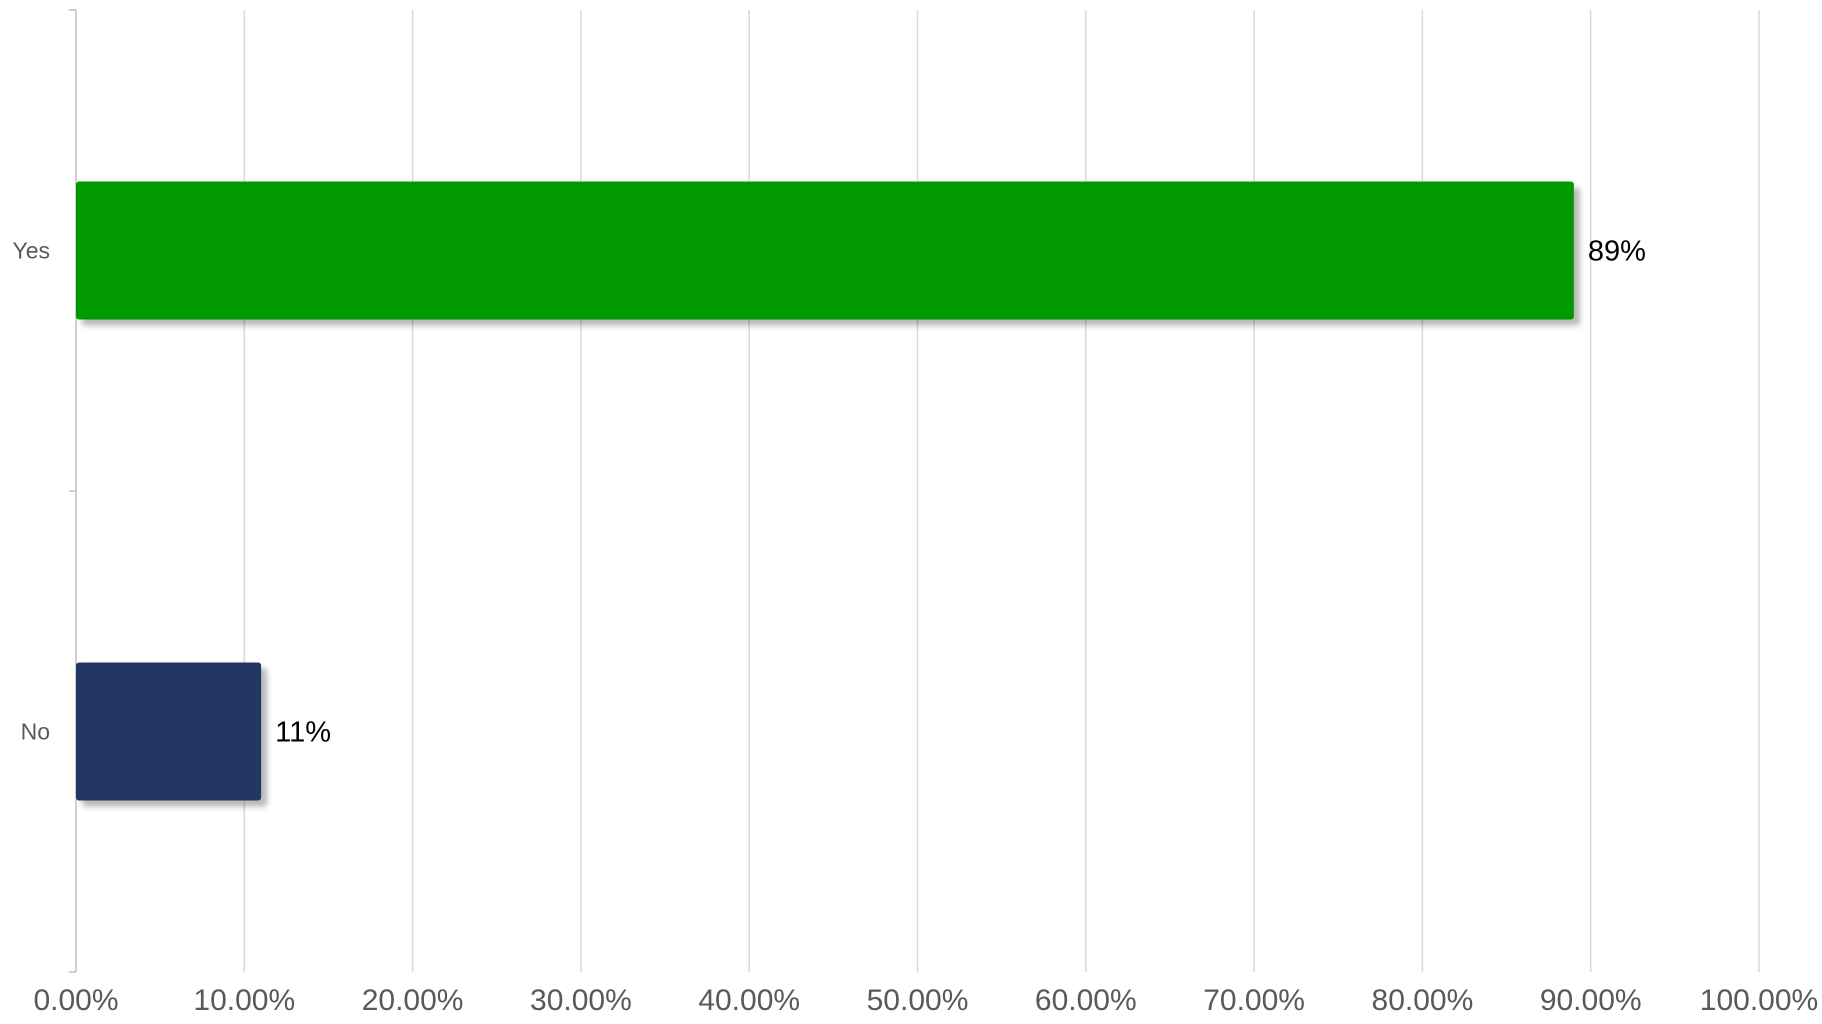 This screenshot has width=1822, height=1024. What do you see at coordinates (413, 1000) in the screenshot?
I see `x-tick-label-2: 20.00%` at bounding box center [413, 1000].